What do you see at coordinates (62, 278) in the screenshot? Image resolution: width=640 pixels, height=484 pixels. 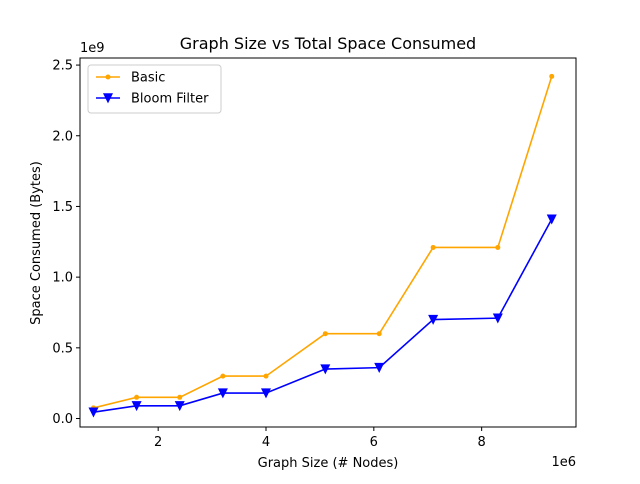 I see `y-tick-label: 1.0` at bounding box center [62, 278].